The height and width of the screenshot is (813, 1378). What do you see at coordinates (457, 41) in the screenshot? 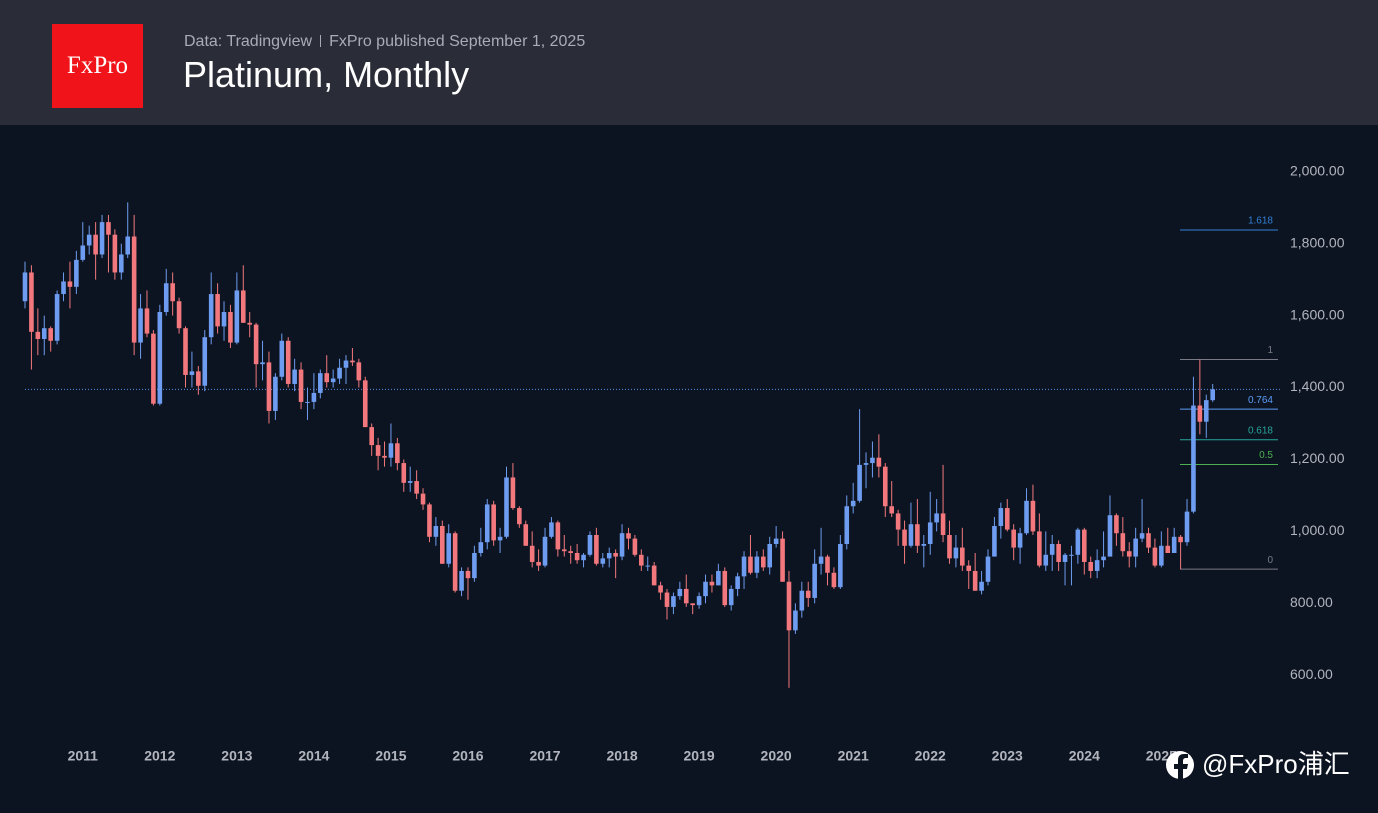
I see `published: FxPro published September 1, 2025` at bounding box center [457, 41].